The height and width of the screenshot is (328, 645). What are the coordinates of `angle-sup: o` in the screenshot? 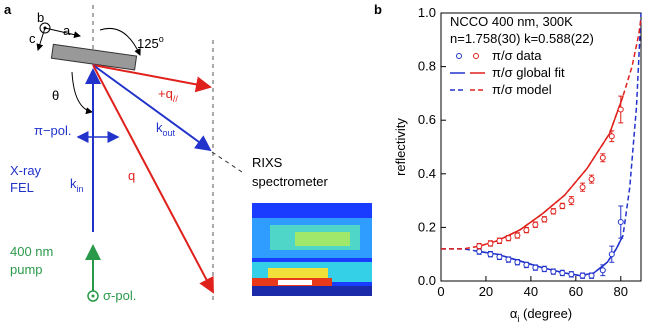 It's located at (161, 39).